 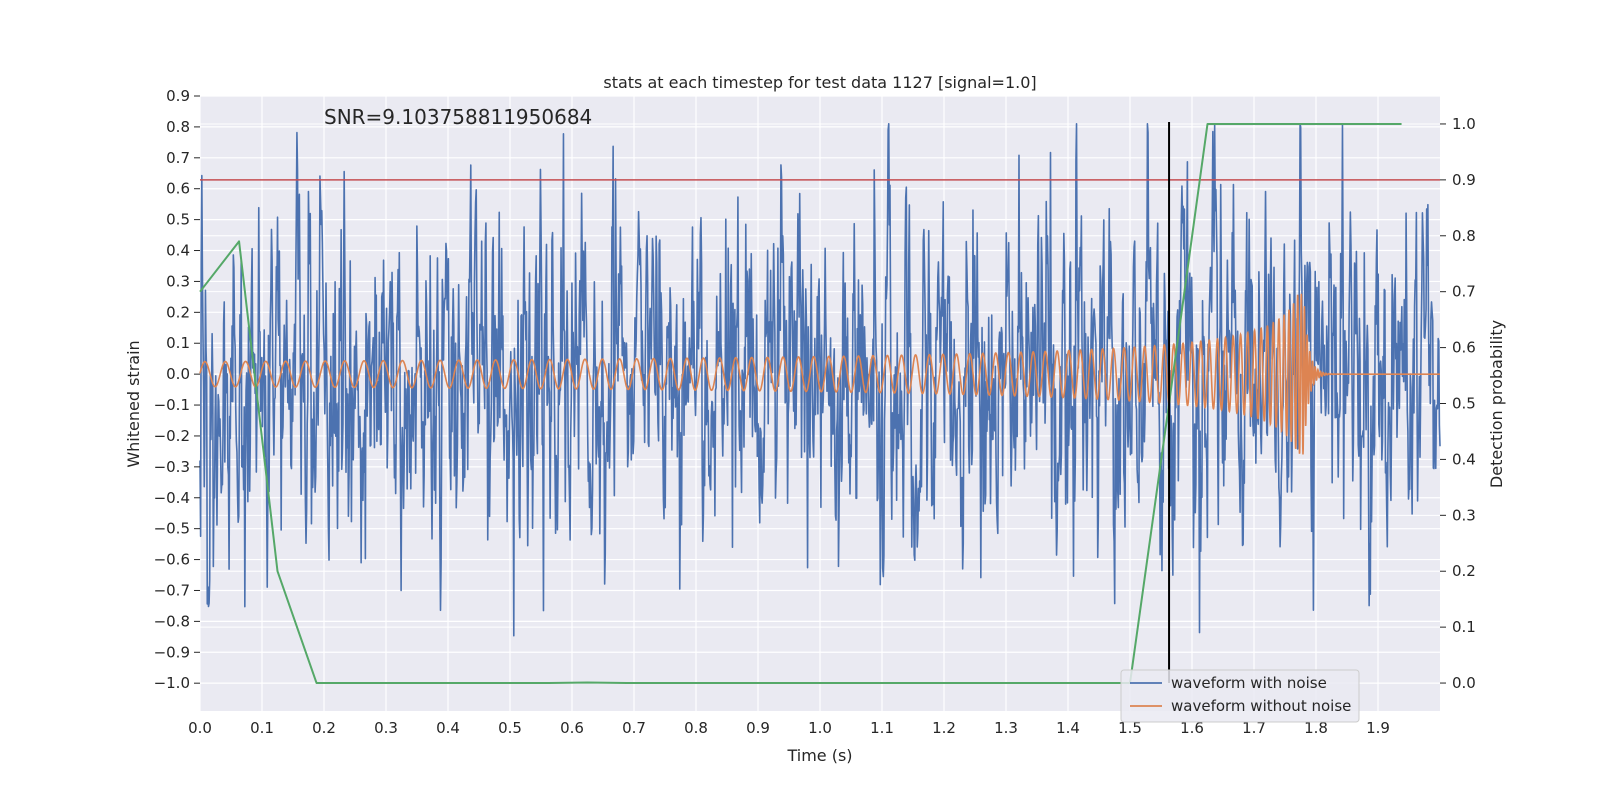 What do you see at coordinates (172, 529) in the screenshot?
I see `y-tick-label: −0.5` at bounding box center [172, 529].